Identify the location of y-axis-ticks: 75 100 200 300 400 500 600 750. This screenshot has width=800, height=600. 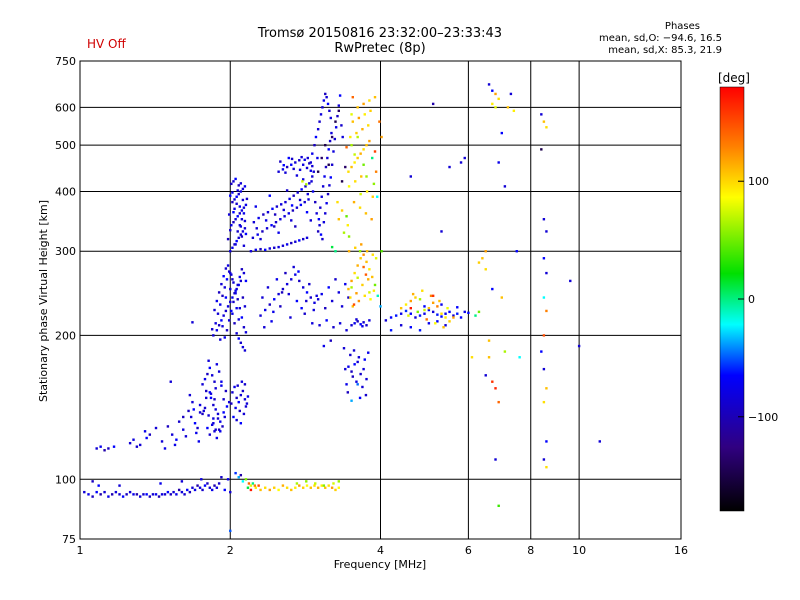
(65, 300).